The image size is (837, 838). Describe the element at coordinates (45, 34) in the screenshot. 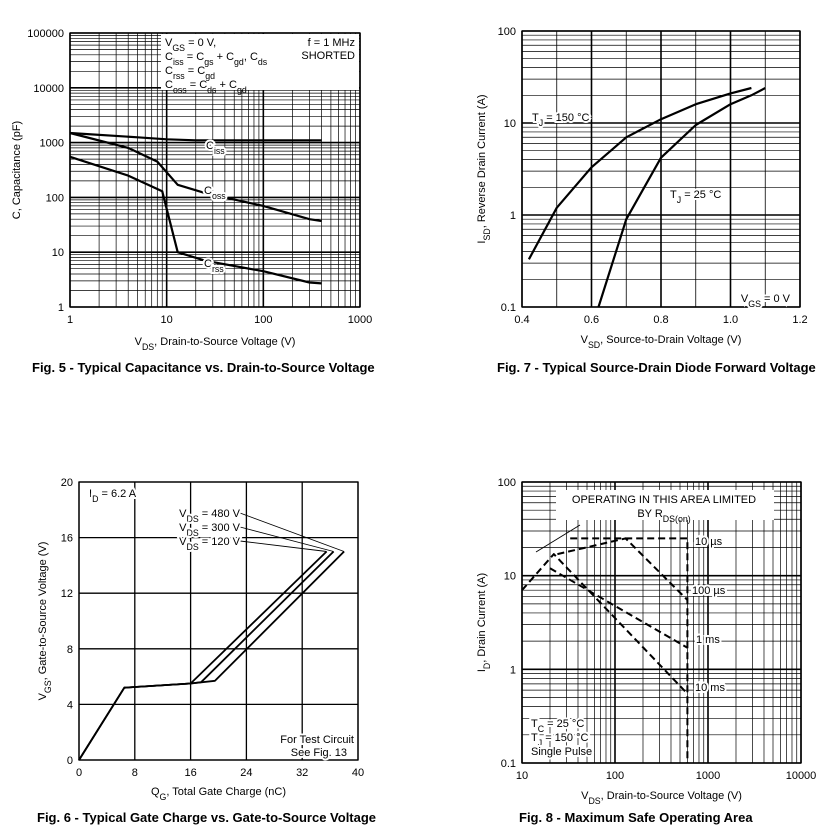

I see `fig5-ytick-label: 100000` at that location.